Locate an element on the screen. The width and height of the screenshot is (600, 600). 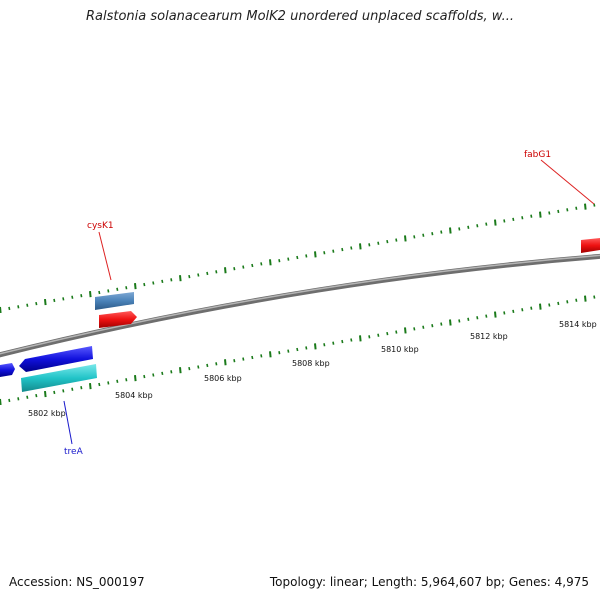
gene-label-fabG1: fabG1 is located at coordinates (537, 155).